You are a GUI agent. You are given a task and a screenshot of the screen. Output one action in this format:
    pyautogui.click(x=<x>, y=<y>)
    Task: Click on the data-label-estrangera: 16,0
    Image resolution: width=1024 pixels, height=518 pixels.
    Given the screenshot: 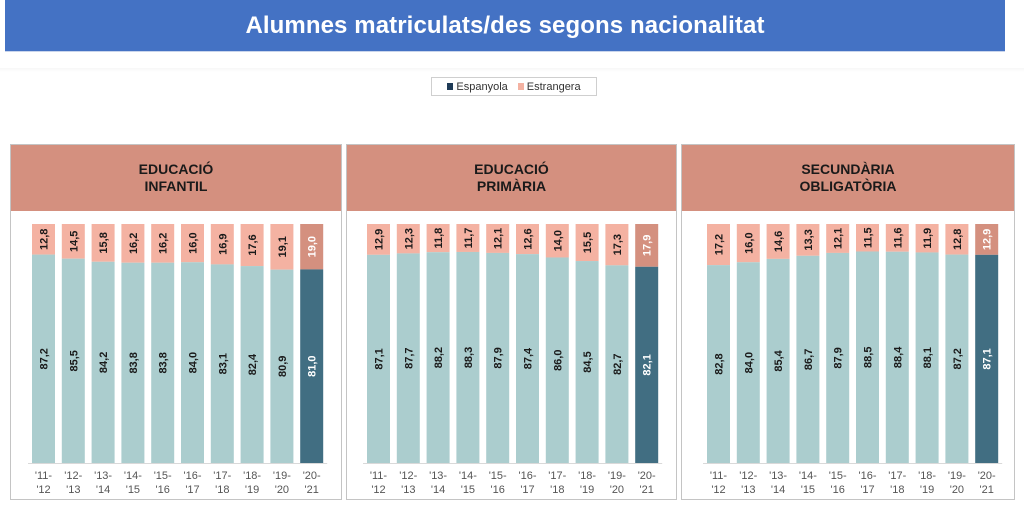 What is the action you would take?
    pyautogui.click(x=194, y=242)
    